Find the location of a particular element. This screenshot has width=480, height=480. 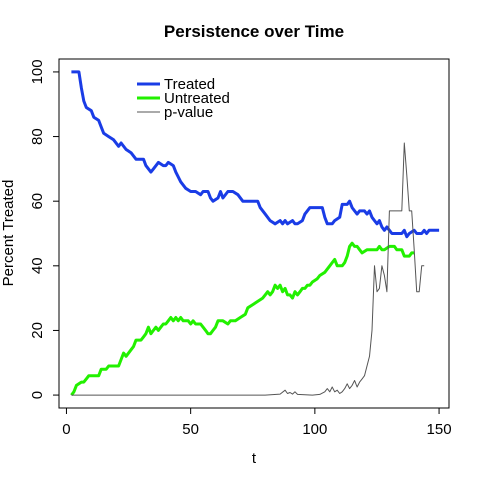

y-tick-label: 100 is located at coordinates (37, 71).